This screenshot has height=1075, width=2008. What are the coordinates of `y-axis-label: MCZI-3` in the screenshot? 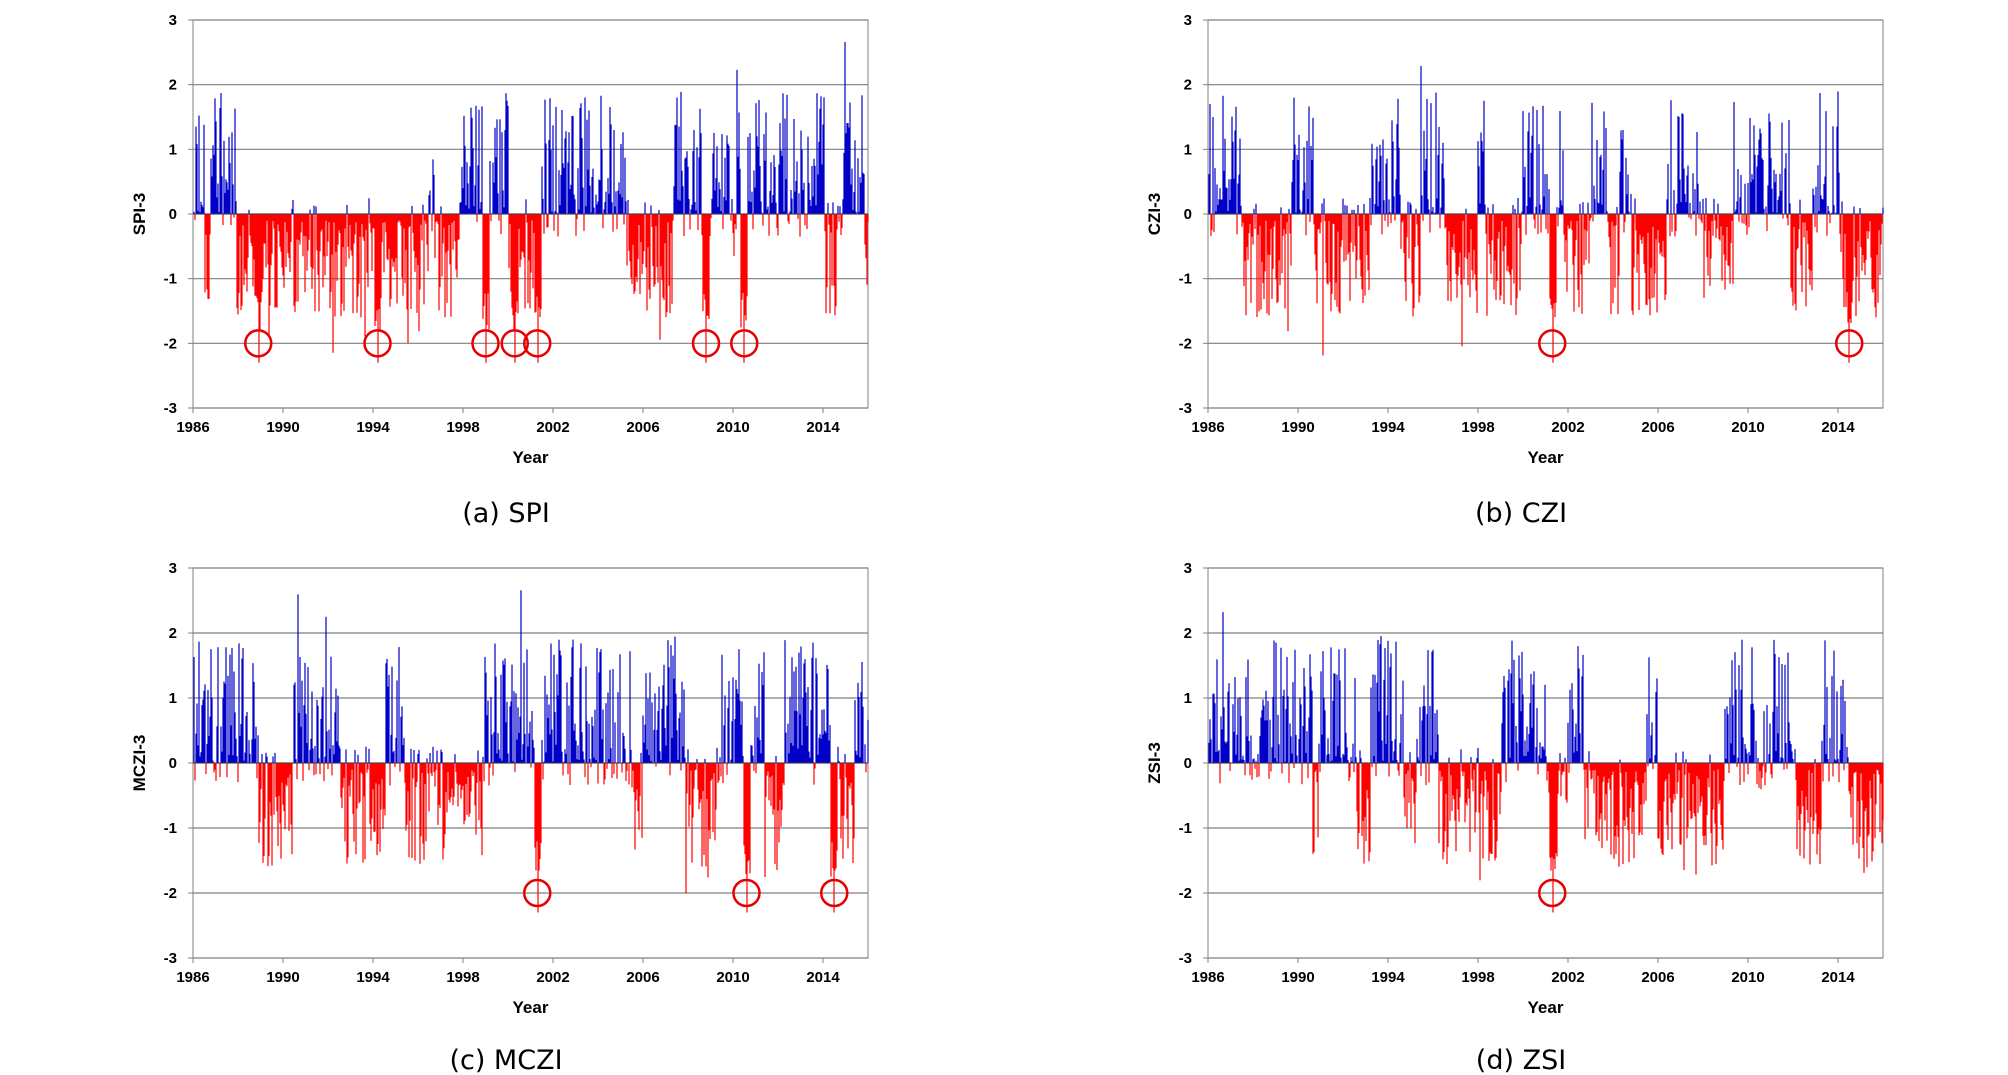 It's located at (139, 763).